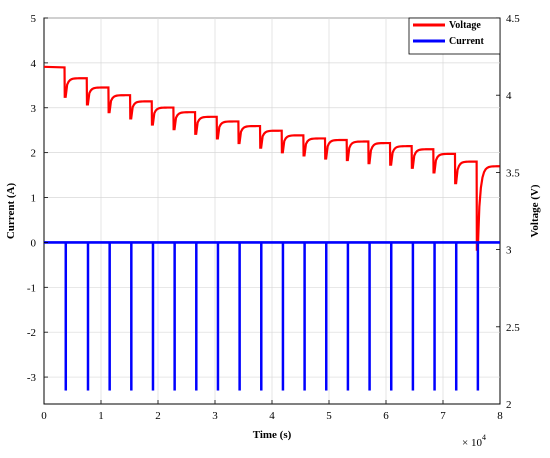 The height and width of the screenshot is (458, 550). What do you see at coordinates (34, 243) in the screenshot?
I see `y-left-tick-label: 0` at bounding box center [34, 243].